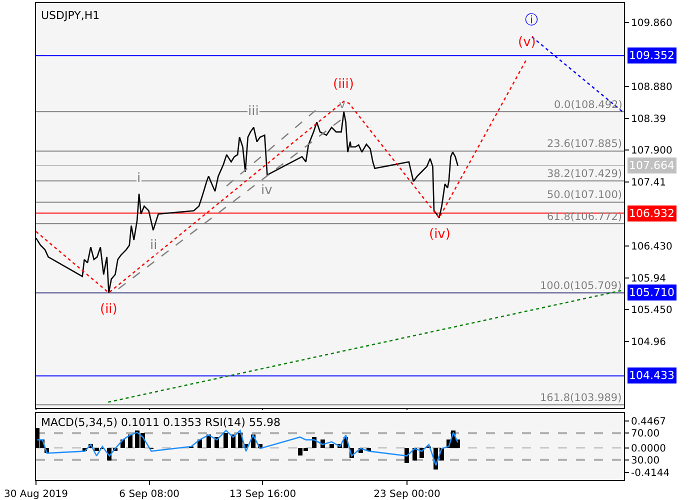 The height and width of the screenshot is (500, 700). I want to click on annotation: 50.0(107.100), so click(584, 195).